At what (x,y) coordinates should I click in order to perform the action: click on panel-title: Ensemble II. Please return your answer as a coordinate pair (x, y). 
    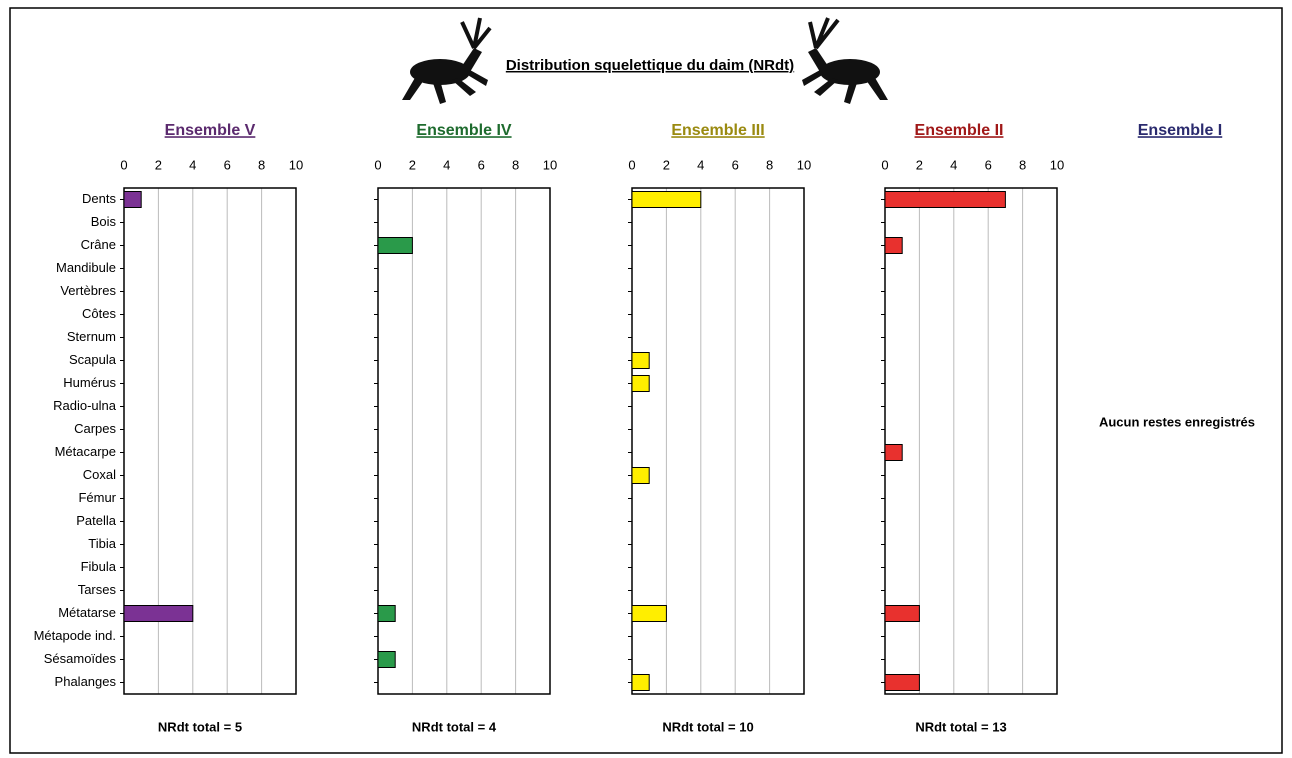
    Looking at the image, I should click on (959, 130).